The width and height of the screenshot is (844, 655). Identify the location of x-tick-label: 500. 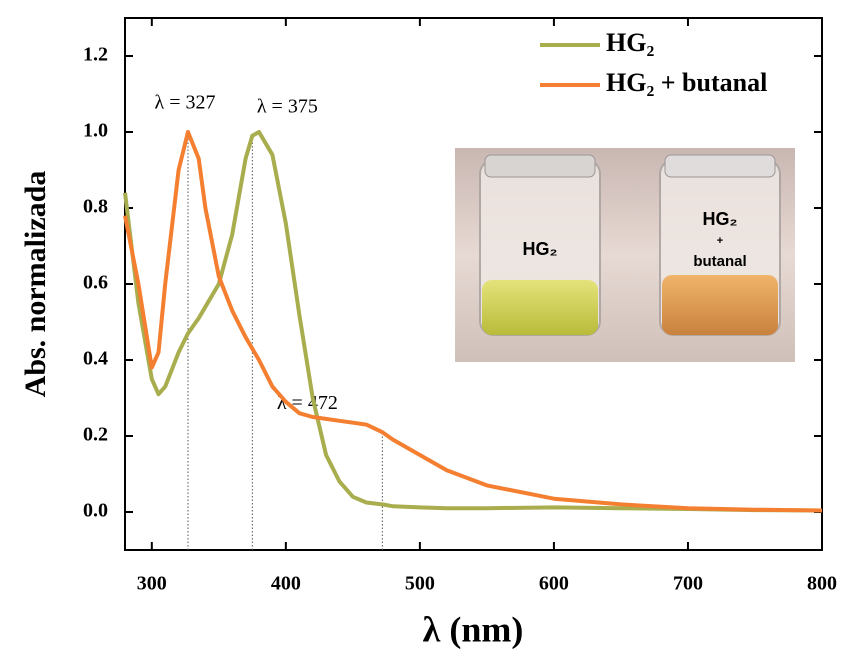
(420, 584).